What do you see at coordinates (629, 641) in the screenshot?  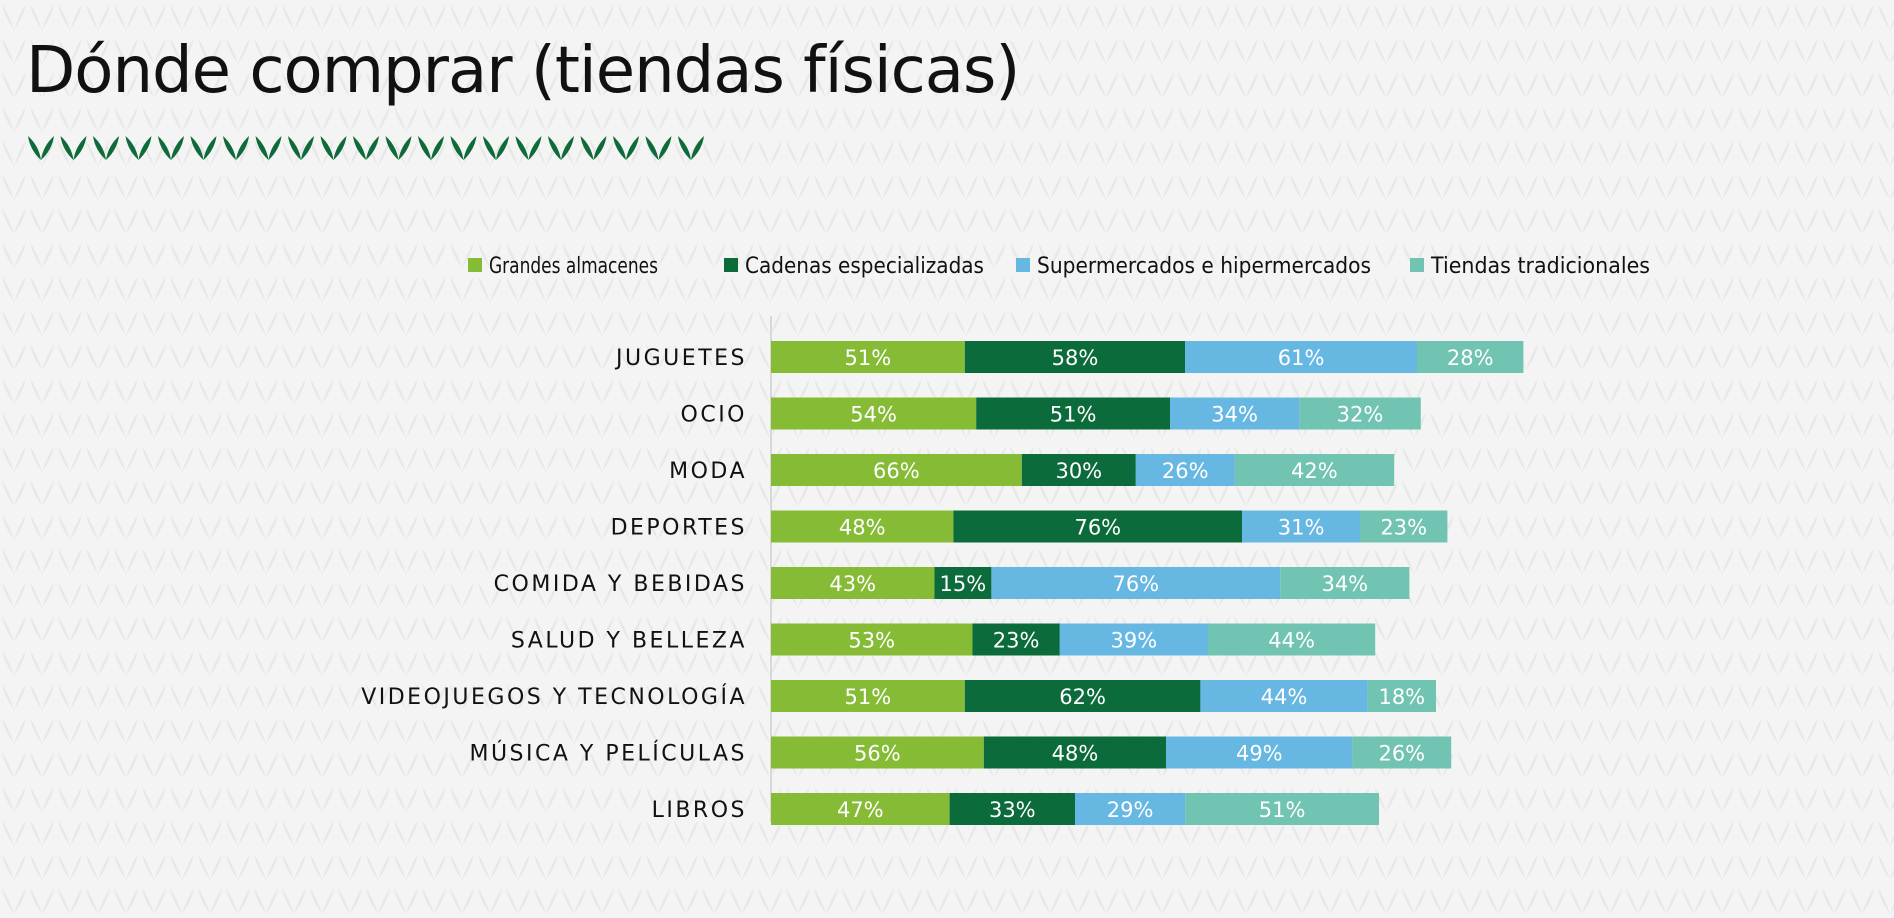 I see `category-label: SALUD Y BELLEZA` at bounding box center [629, 641].